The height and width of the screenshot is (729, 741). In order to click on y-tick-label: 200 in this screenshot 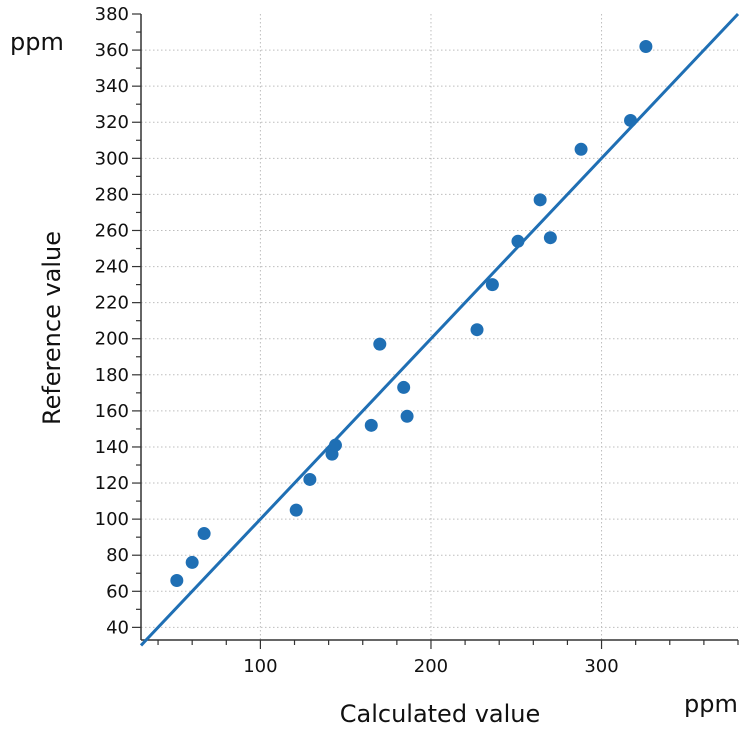, I will do `click(112, 339)`.